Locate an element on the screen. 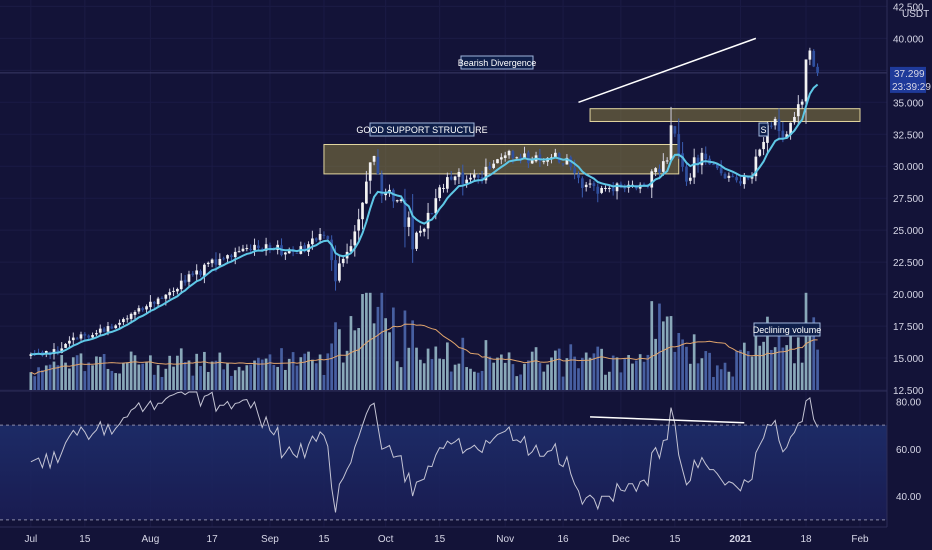  price-tick-label: 25.000 is located at coordinates (908, 231).